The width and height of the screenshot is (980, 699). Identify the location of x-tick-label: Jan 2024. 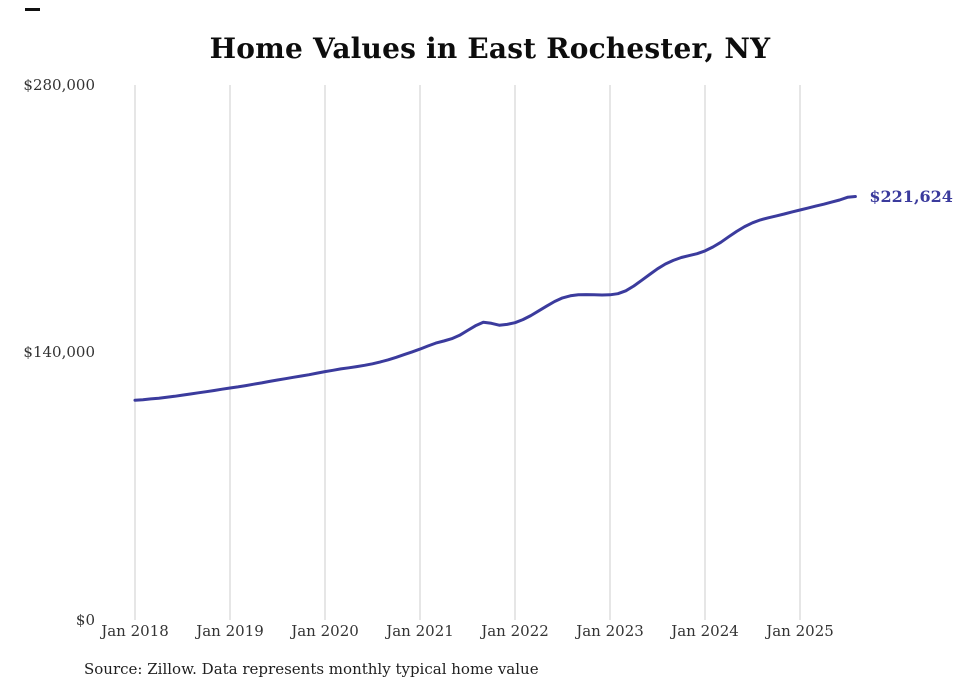
(705, 631).